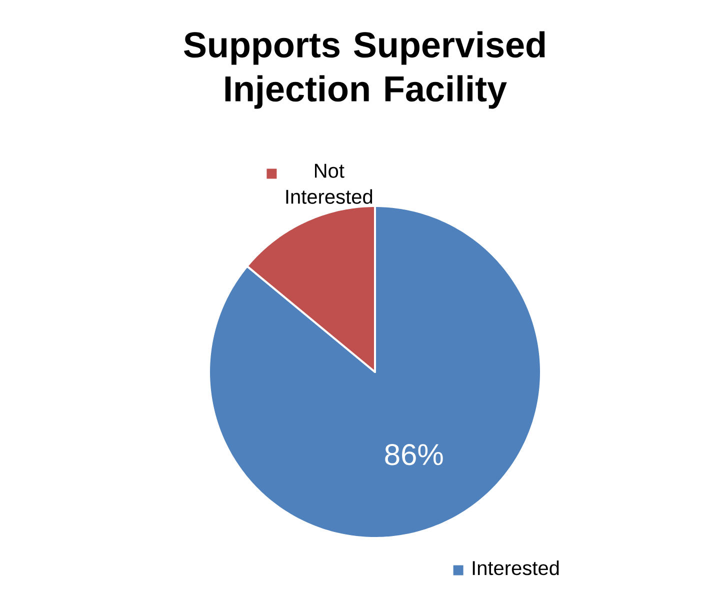 The image size is (722, 592). Describe the element at coordinates (414, 455) in the screenshot. I see `data-label: 86%` at that location.